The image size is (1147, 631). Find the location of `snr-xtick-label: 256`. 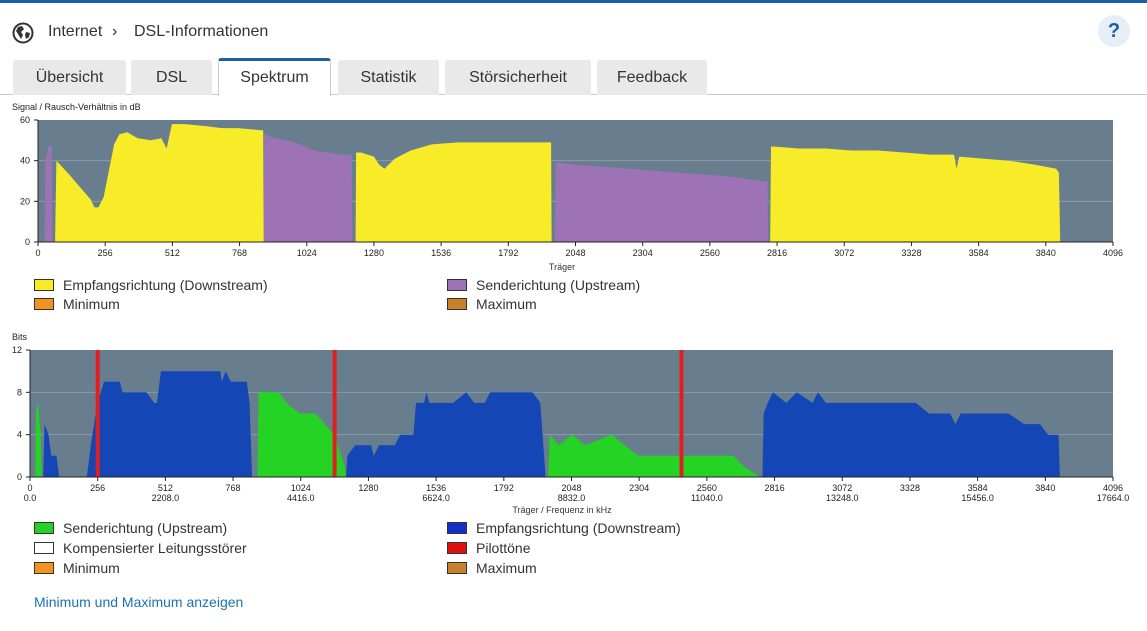

snr-xtick-label: 256 is located at coordinates (105, 253).